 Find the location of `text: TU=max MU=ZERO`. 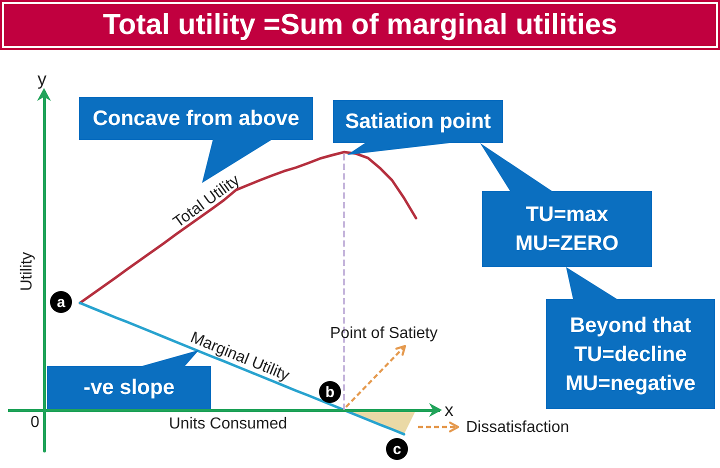

text: TU=max MU=ZERO is located at coordinates (567, 229).